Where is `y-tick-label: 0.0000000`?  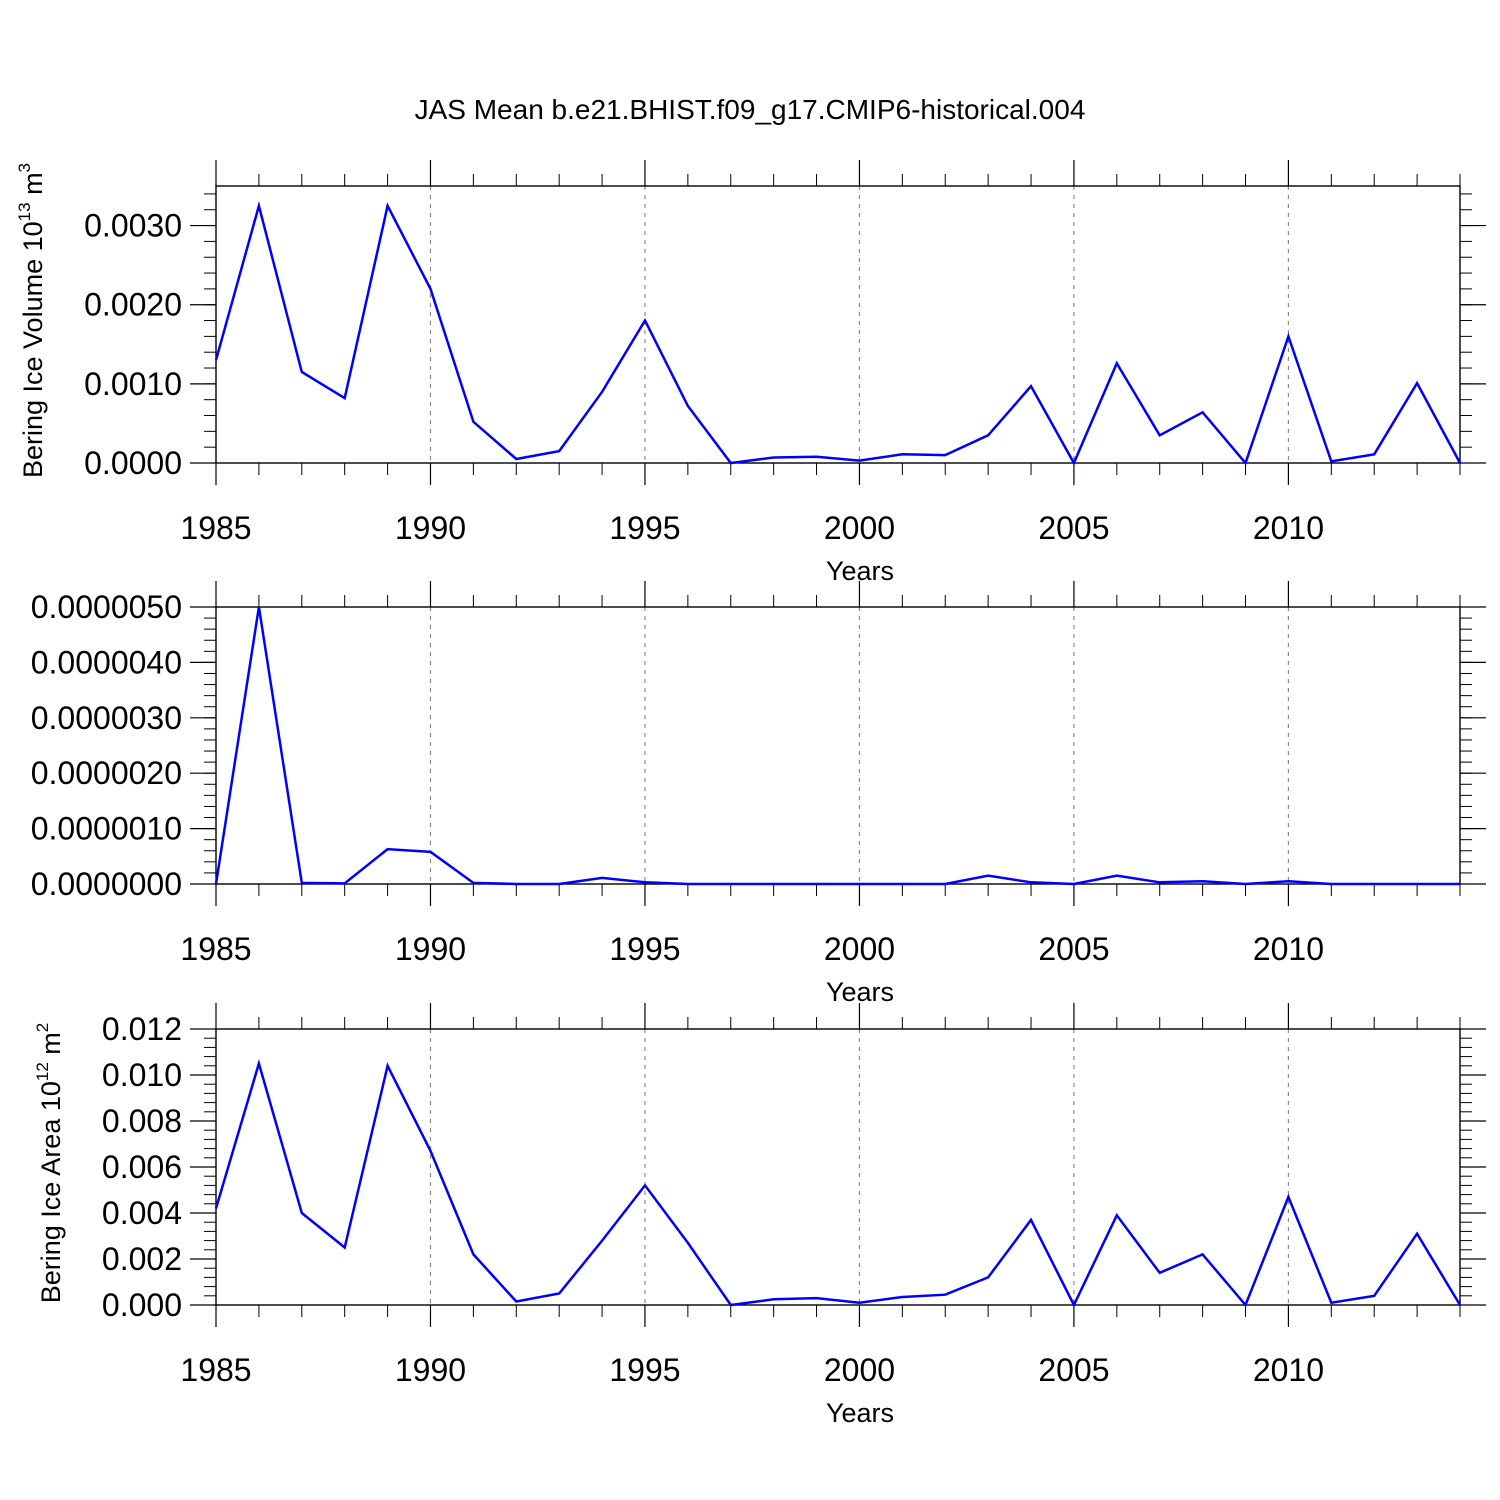 y-tick-label: 0.0000000 is located at coordinates (106, 884).